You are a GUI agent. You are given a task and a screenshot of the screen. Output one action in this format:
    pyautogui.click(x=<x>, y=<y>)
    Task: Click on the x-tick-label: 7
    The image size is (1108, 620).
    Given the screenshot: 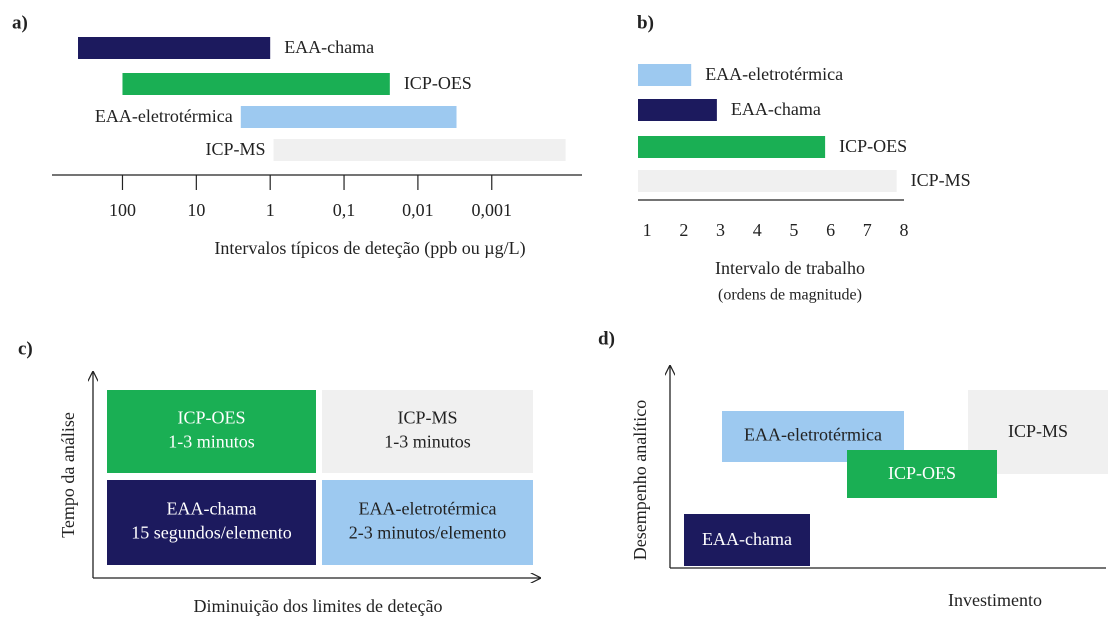 What is the action you would take?
    pyautogui.click(x=867, y=230)
    